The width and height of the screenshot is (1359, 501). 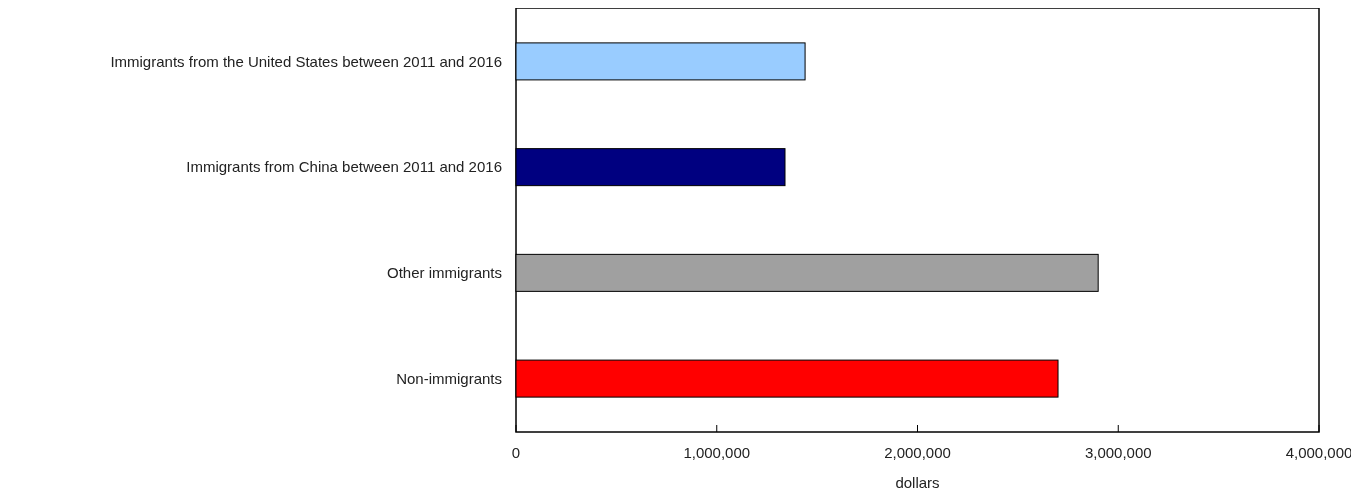 What do you see at coordinates (516, 452) in the screenshot?
I see `x-tick-label: 0` at bounding box center [516, 452].